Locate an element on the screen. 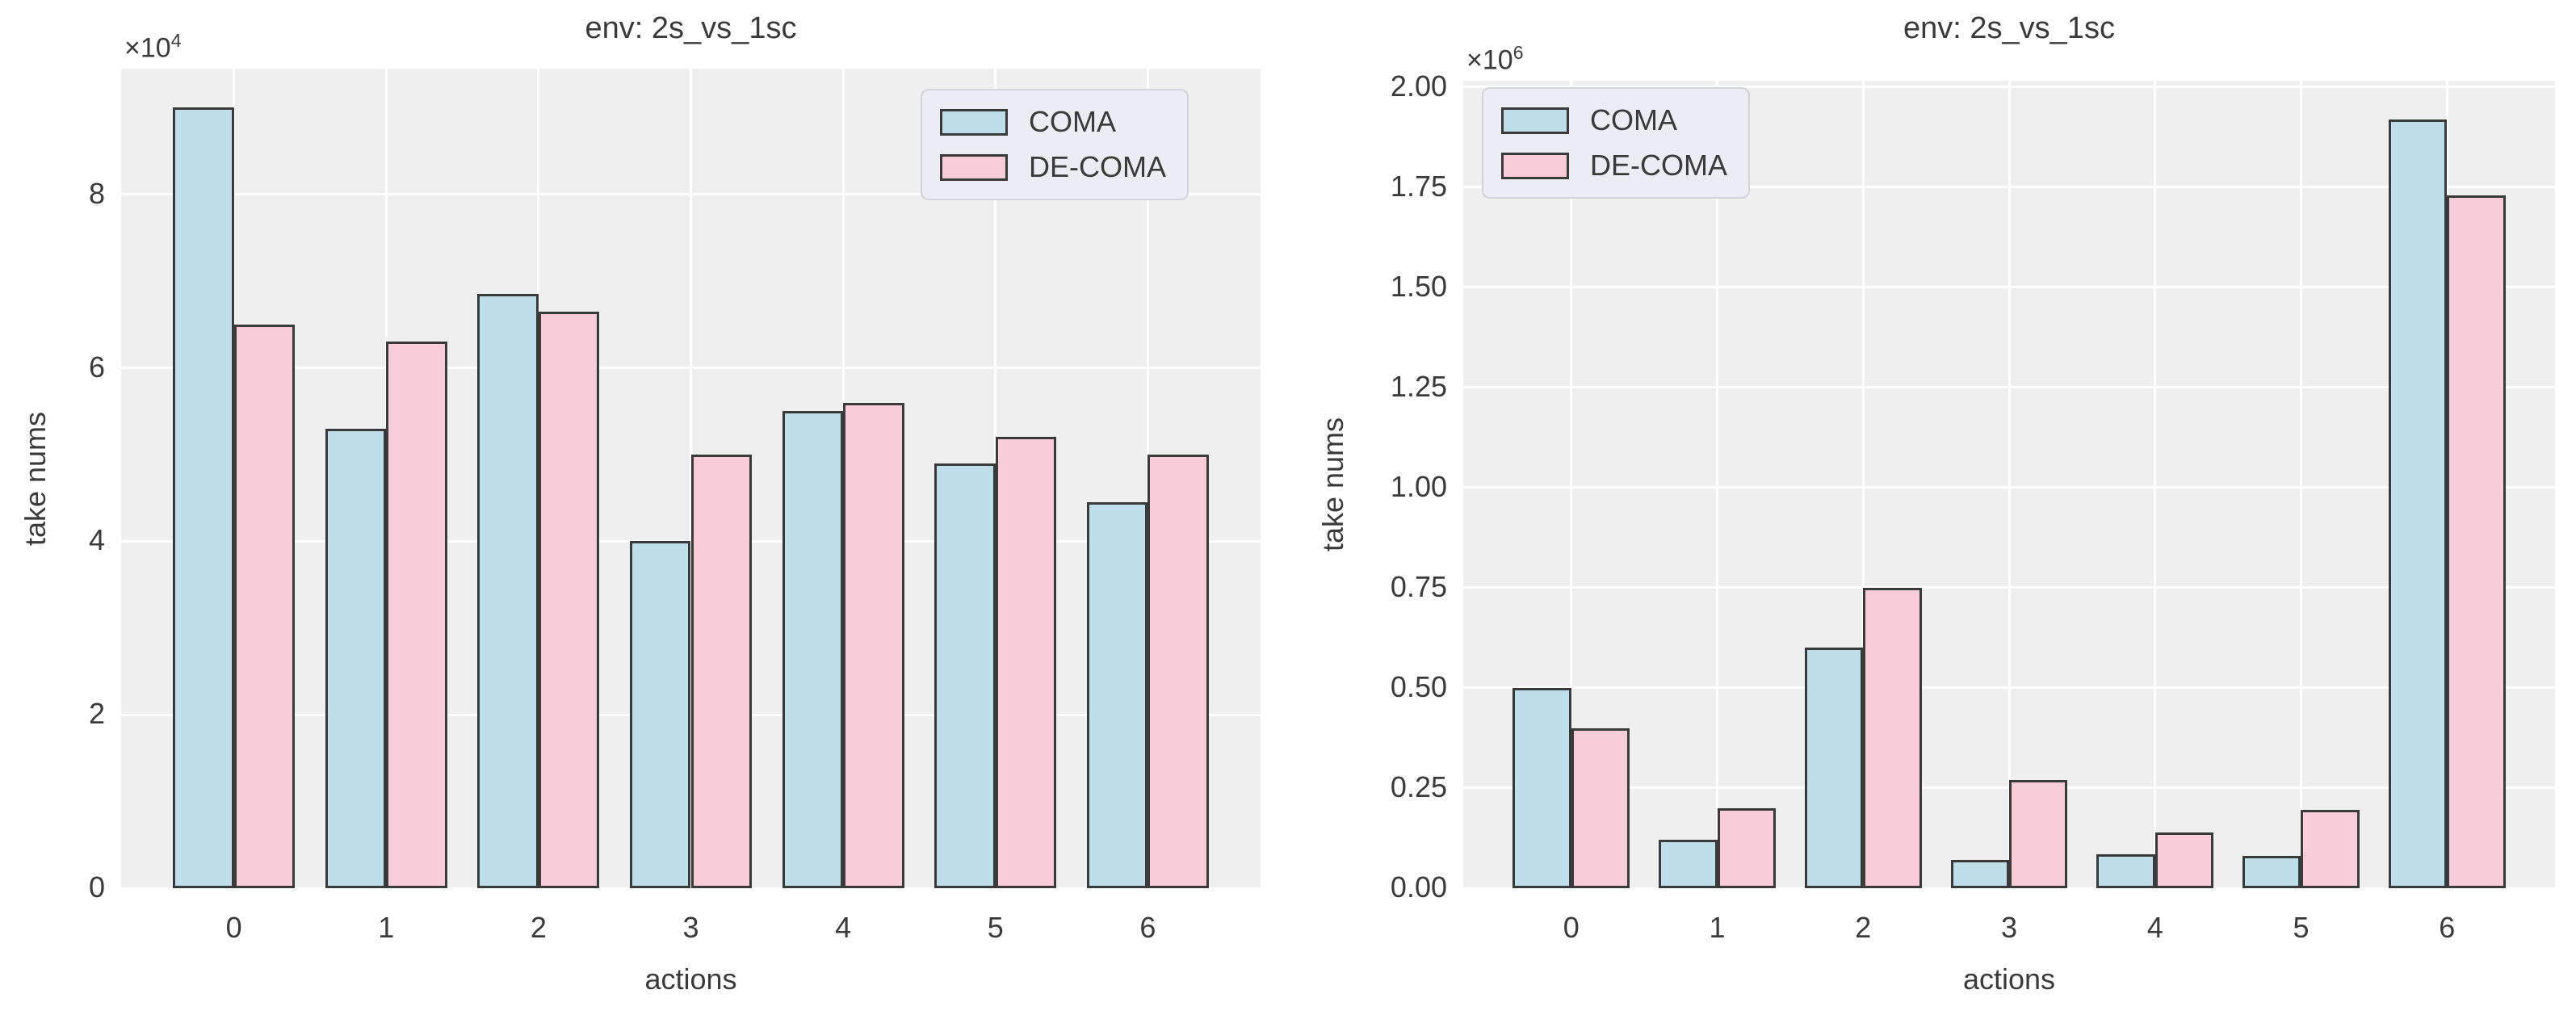 The width and height of the screenshot is (2576, 1019). y-tick-label: 1.50 is located at coordinates (1418, 286).